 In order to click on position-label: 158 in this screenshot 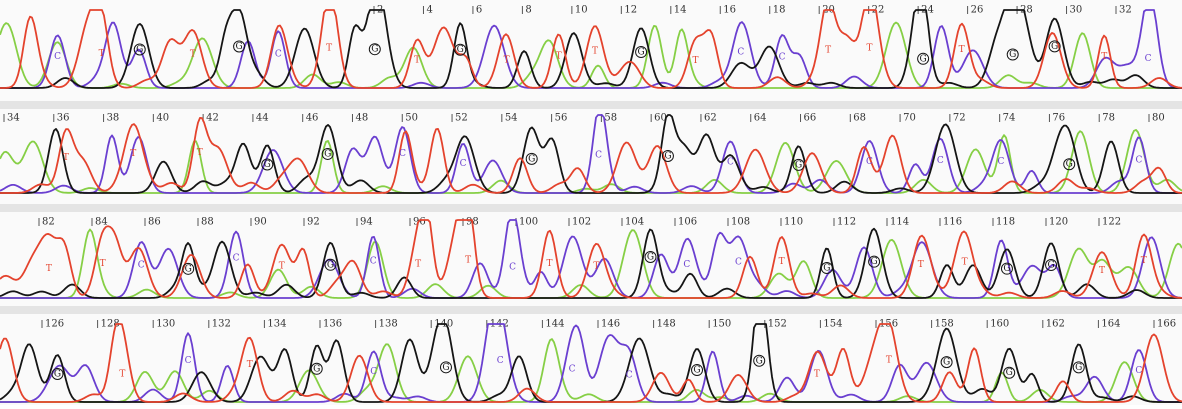, I will do `click(944, 324)`.